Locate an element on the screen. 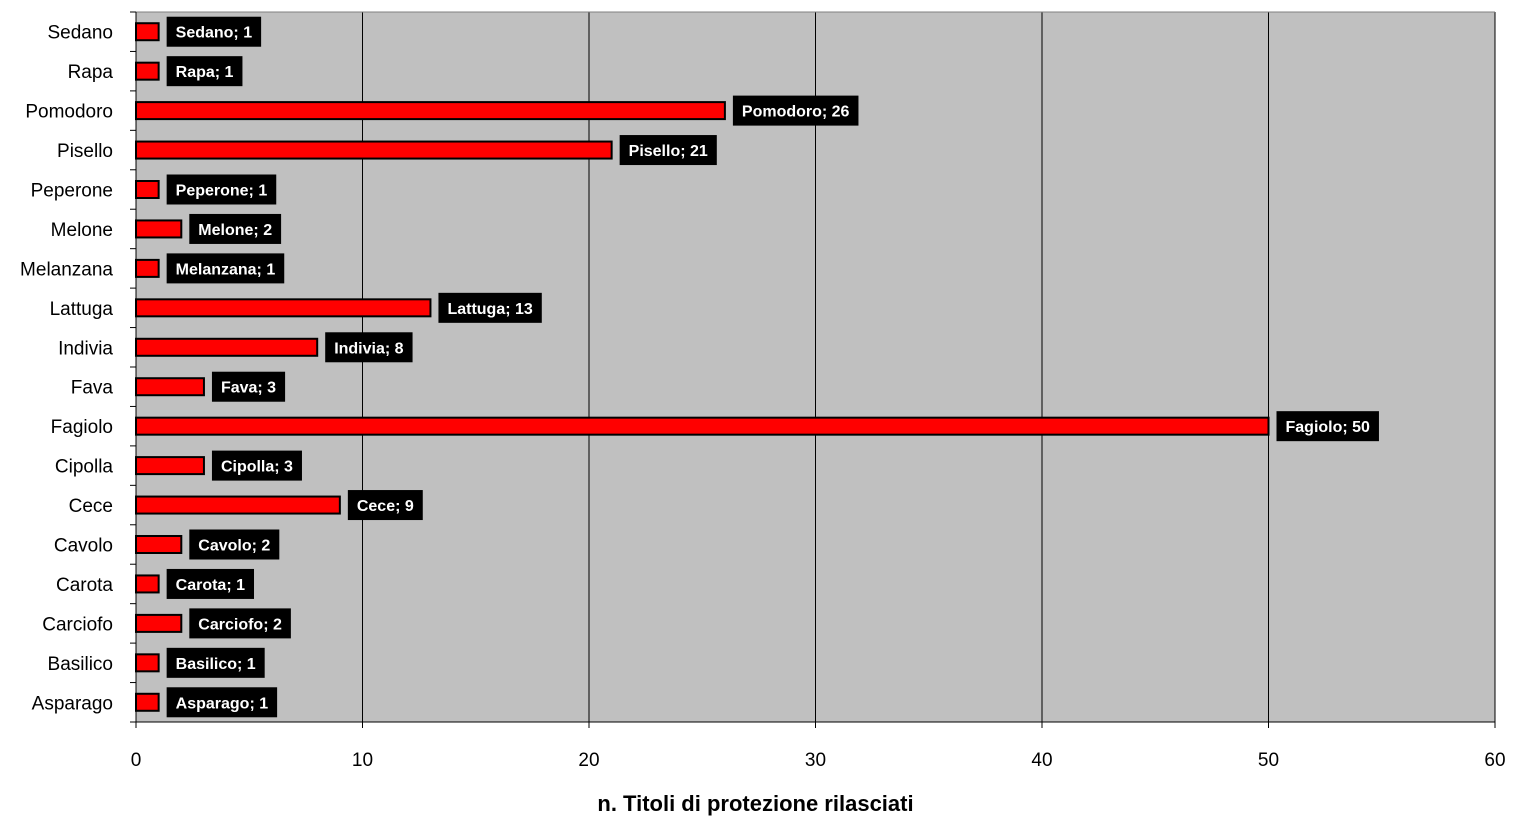  data-label-carota: Carota; 1 is located at coordinates (210, 583).